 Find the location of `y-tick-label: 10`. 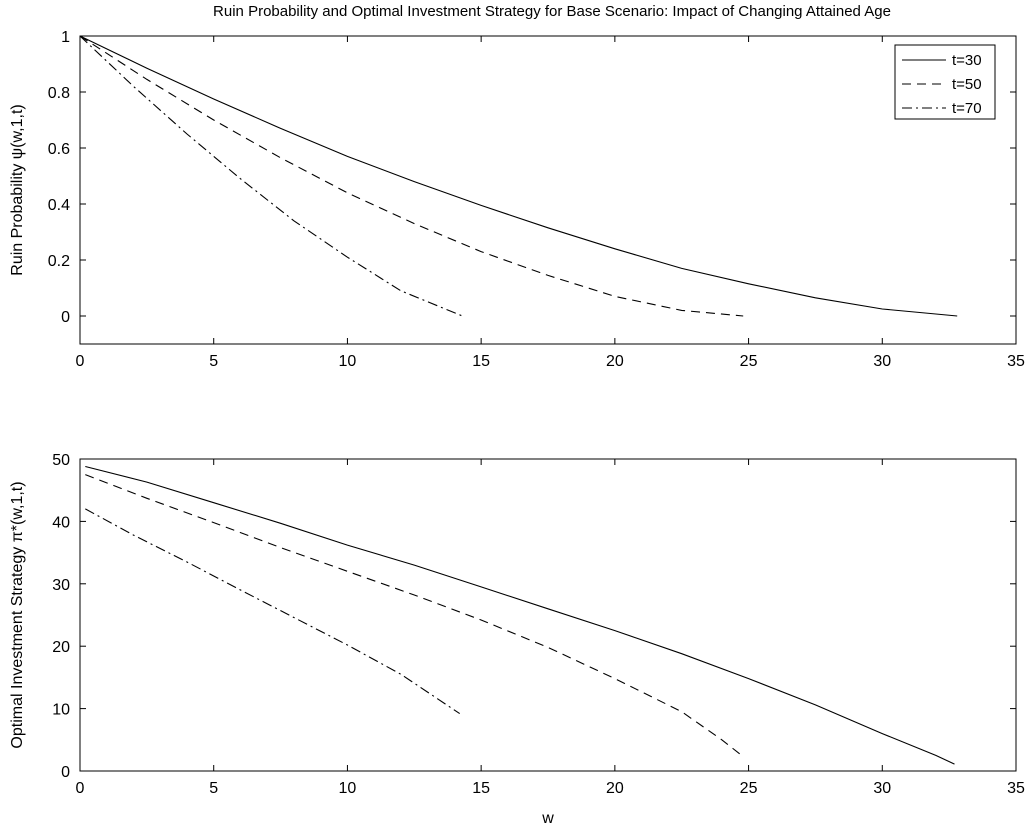

y-tick-label: 10 is located at coordinates (61, 710).